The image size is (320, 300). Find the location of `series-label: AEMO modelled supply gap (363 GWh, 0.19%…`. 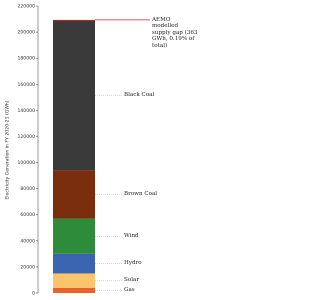

series-label: AEMO modelled supply gap (363 GWh, 0.19%… is located at coordinates (175, 32).